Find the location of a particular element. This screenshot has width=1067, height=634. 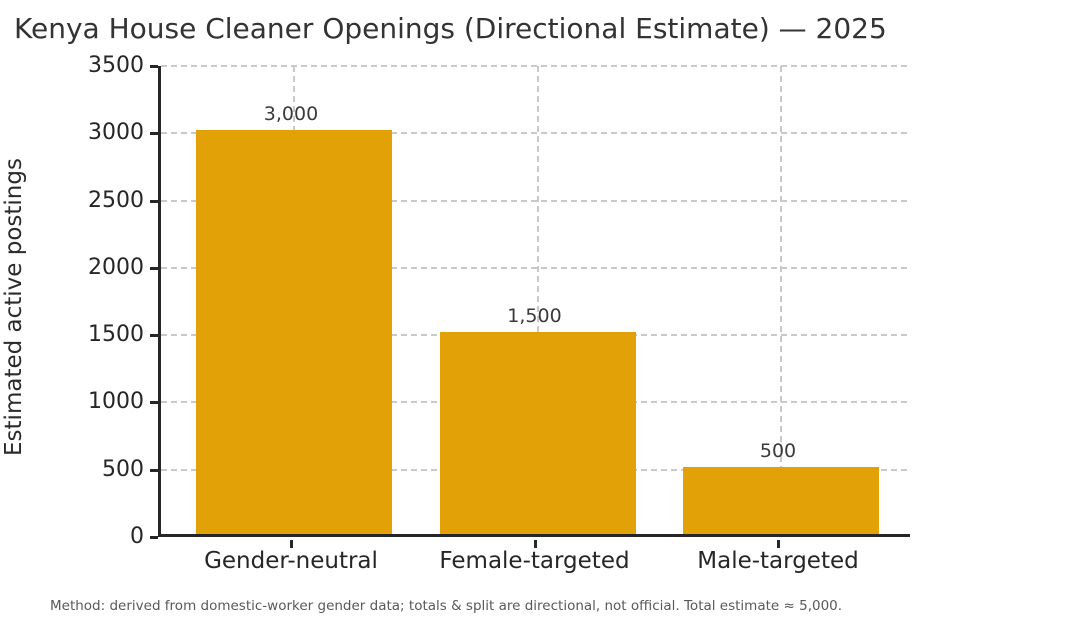

y-axis-label: Estimated active postings is located at coordinates (14, 307).